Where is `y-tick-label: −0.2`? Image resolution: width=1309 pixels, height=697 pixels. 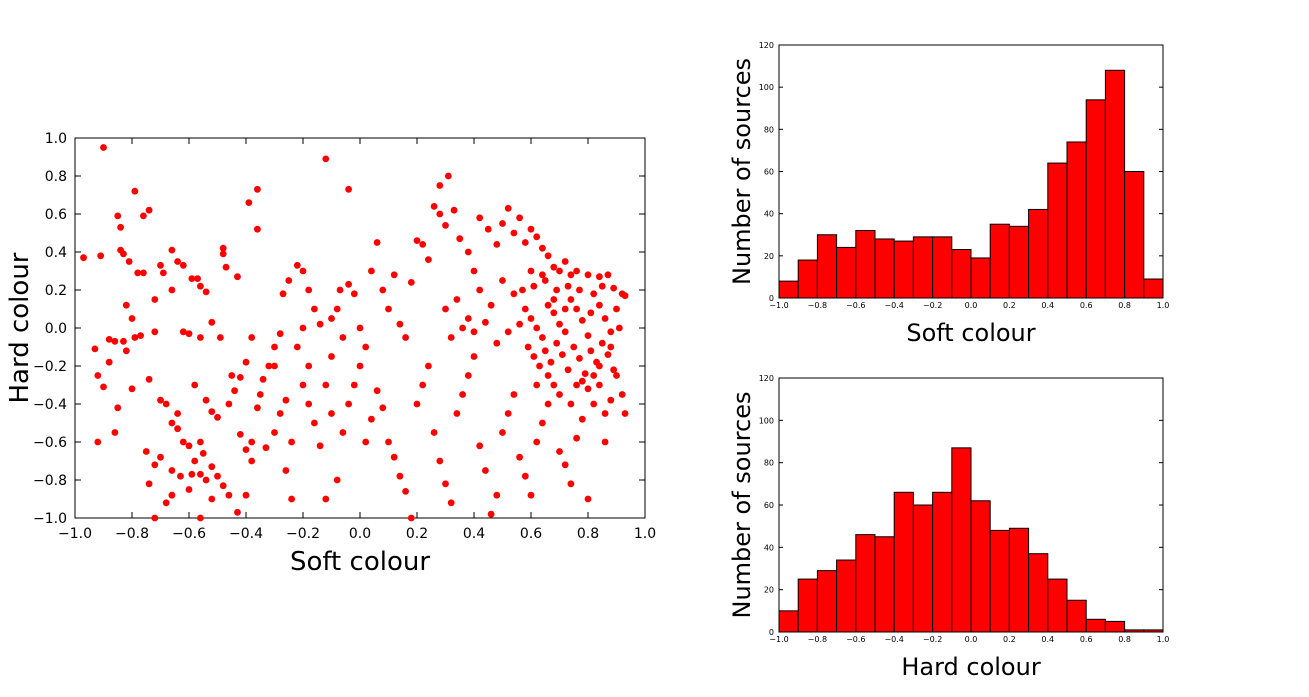
y-tick-label: −0.2 is located at coordinates (50, 367).